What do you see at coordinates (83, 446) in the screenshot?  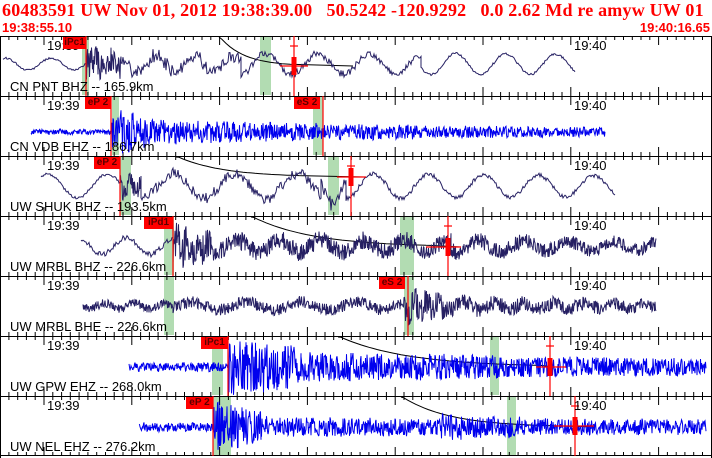 I see `station-channel-label: UW NEL EHZ -- 276.2km` at bounding box center [83, 446].